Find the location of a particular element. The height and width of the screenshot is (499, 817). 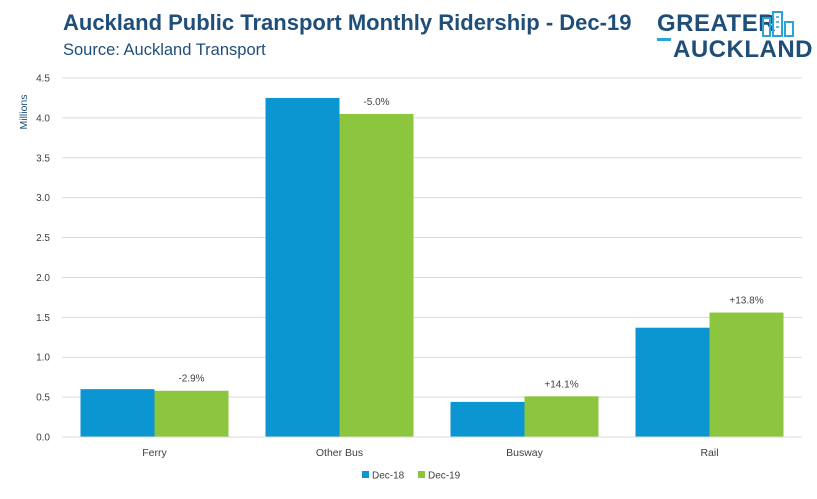

y-tick-label: 4.5 is located at coordinates (43, 79).